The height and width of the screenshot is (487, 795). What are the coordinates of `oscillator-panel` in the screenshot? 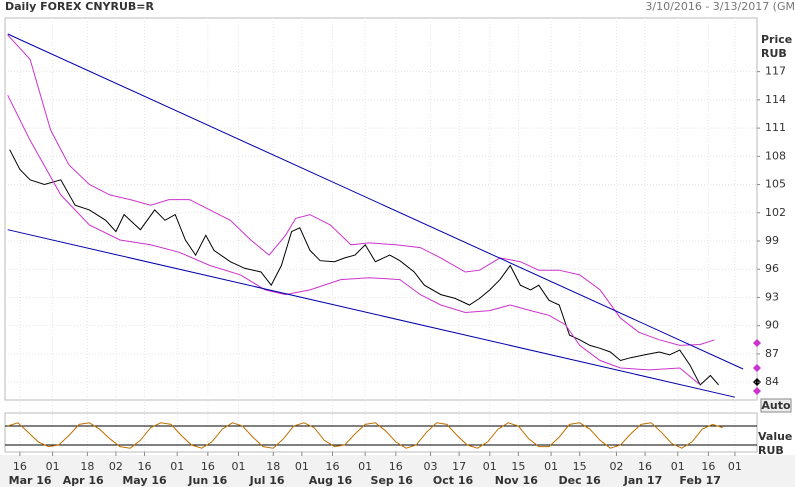 It's located at (381, 432).